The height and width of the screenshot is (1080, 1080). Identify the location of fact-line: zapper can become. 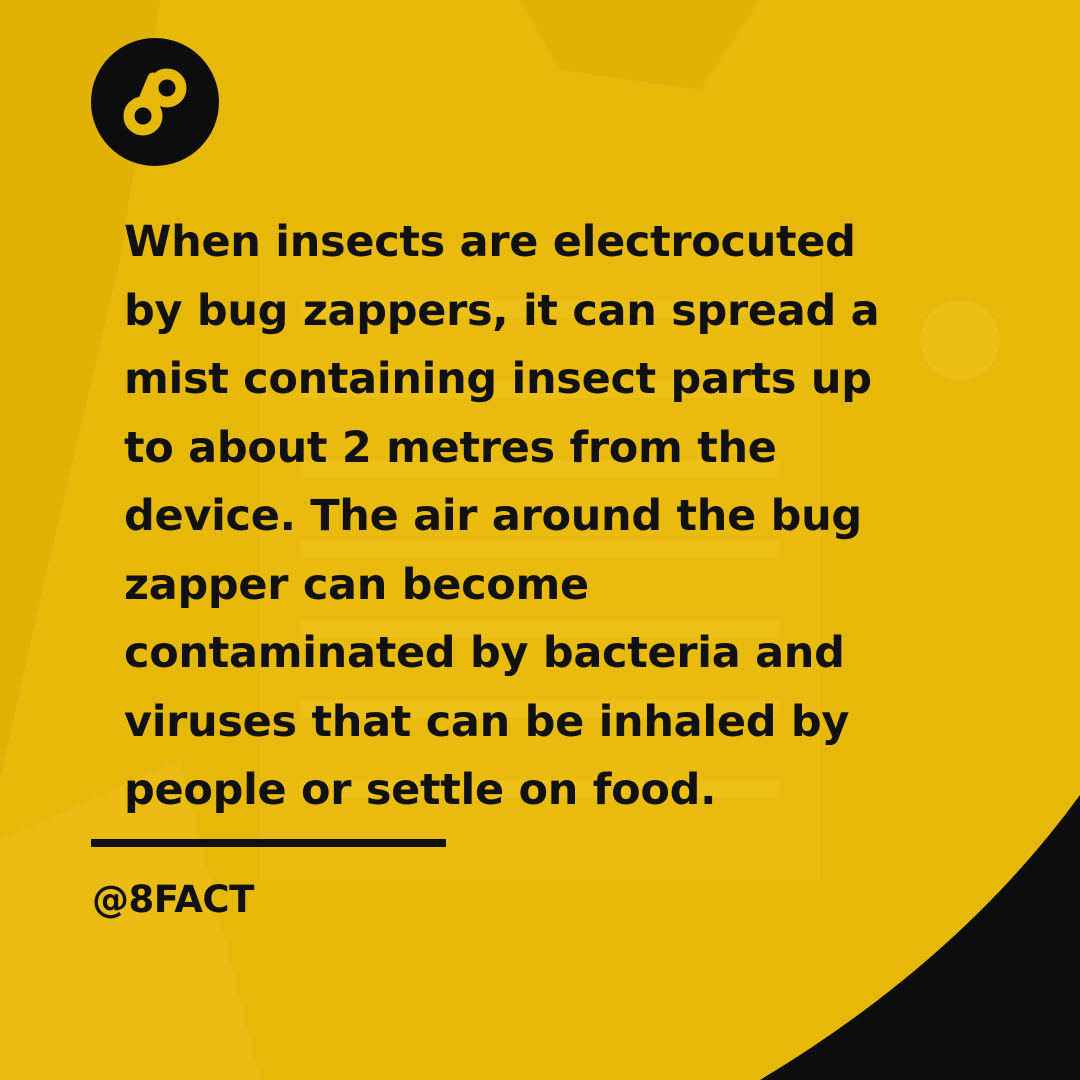
(356, 584).